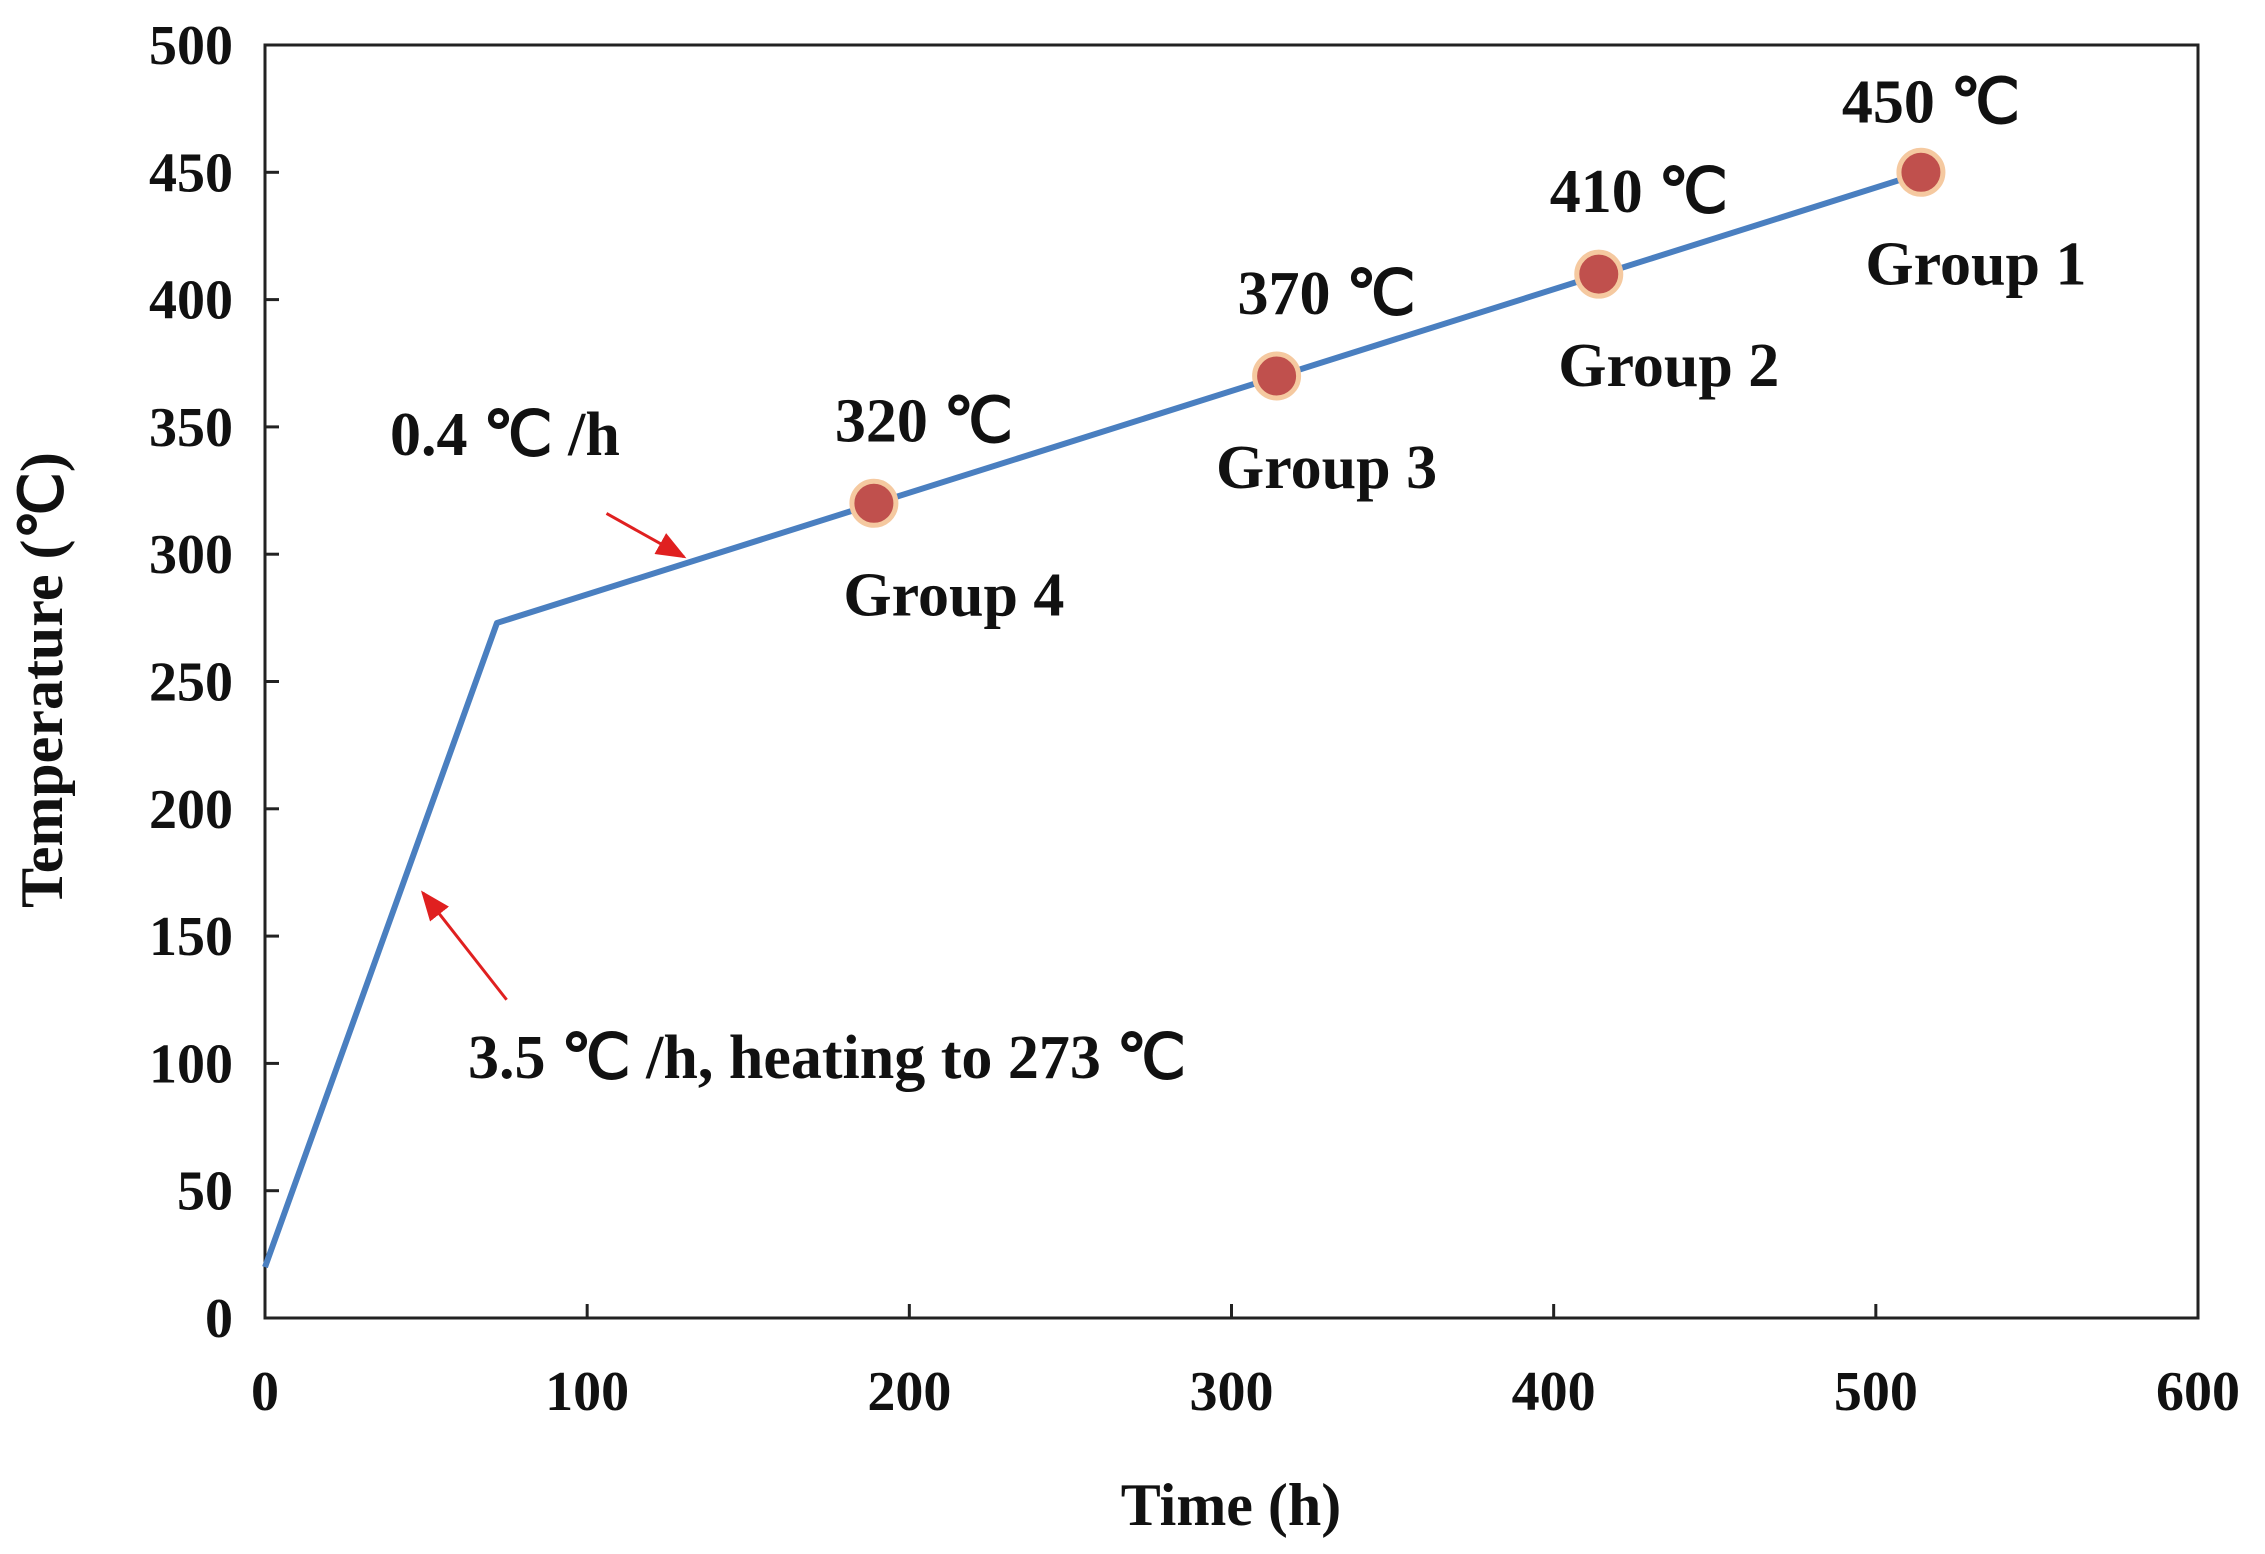 The image size is (2265, 1554). Describe the element at coordinates (909, 1392) in the screenshot. I see `x-tick-label: 200` at that location.